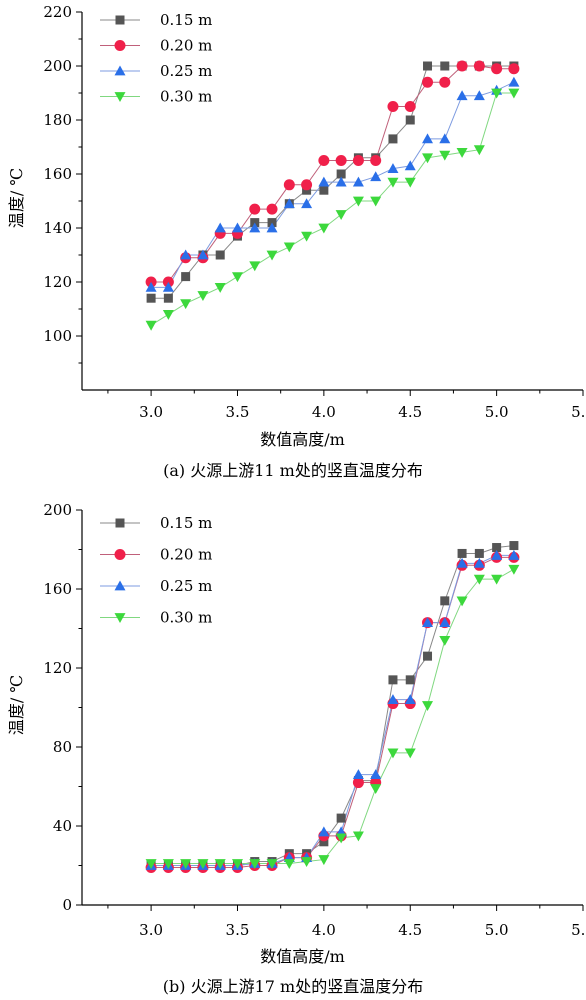 This screenshot has height=1000, width=586. Describe the element at coordinates (57, 12) in the screenshot. I see `y-tick-label: 220` at that location.